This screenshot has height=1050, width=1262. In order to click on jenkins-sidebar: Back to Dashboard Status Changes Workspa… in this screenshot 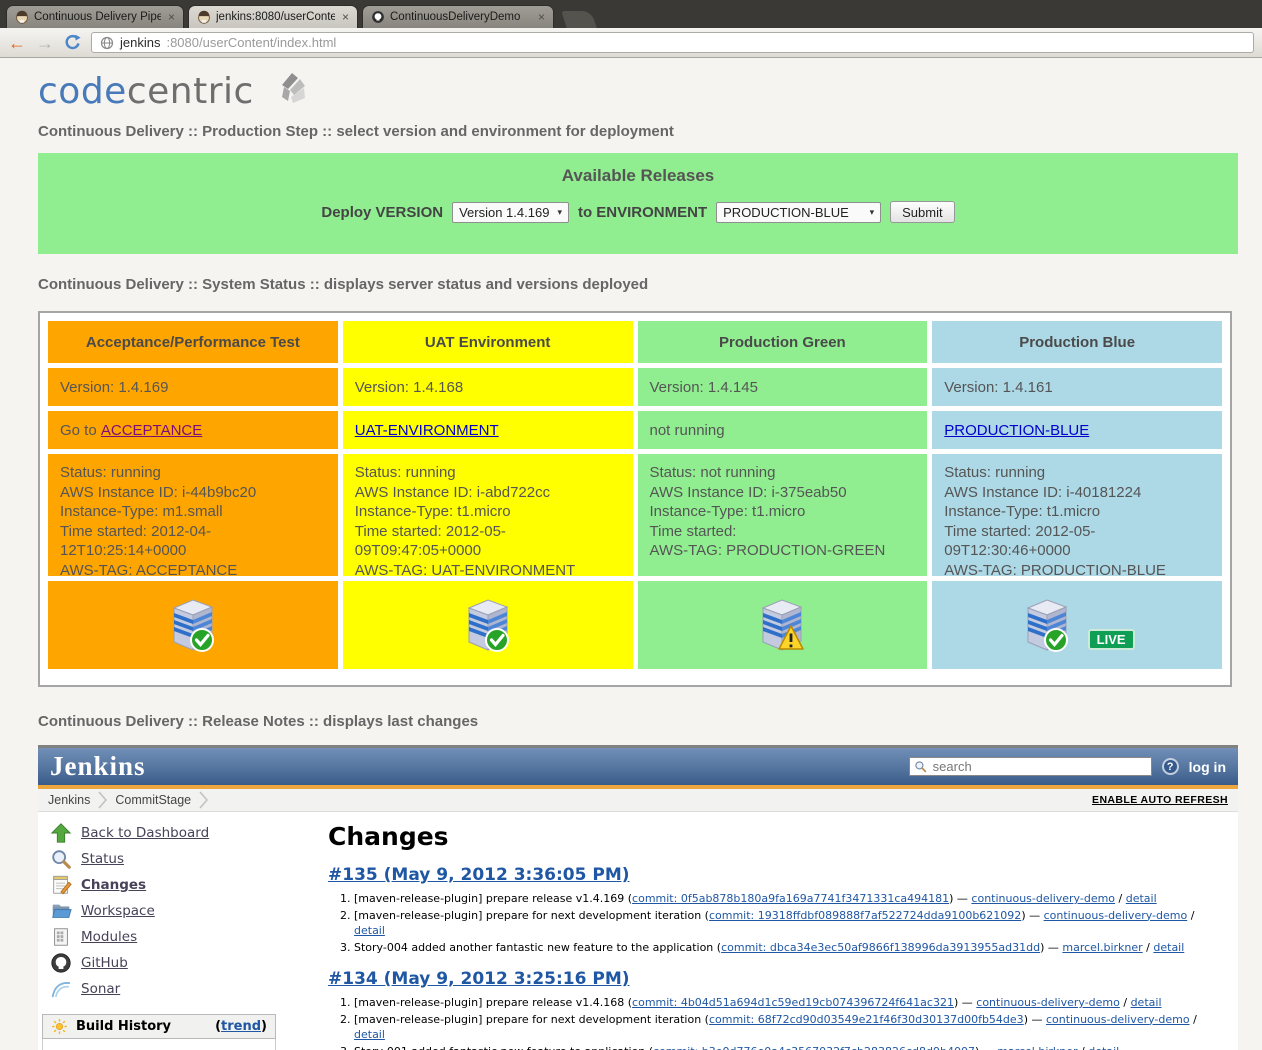, I will do `click(162, 931)`.